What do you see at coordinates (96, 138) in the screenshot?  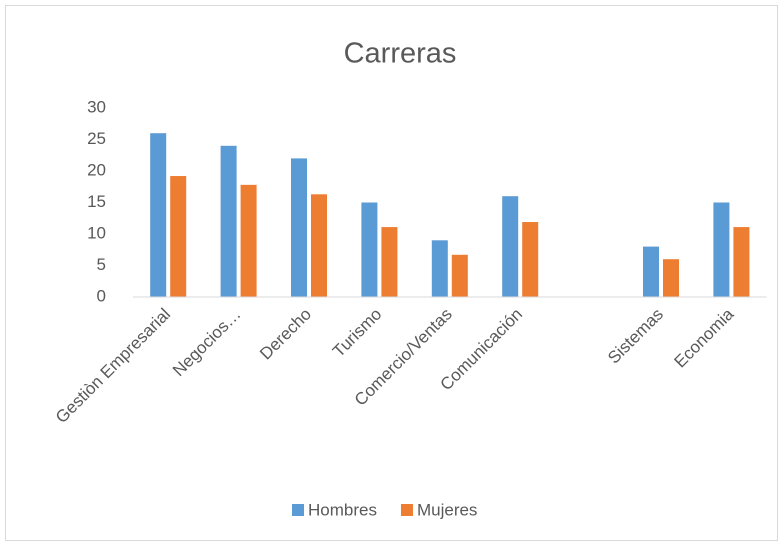 I see `y-tick-label: 25` at bounding box center [96, 138].